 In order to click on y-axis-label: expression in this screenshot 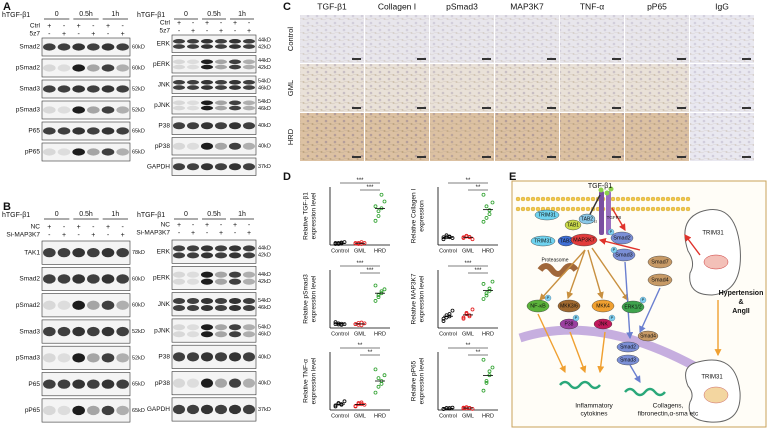, I will do `click(422, 216)`.